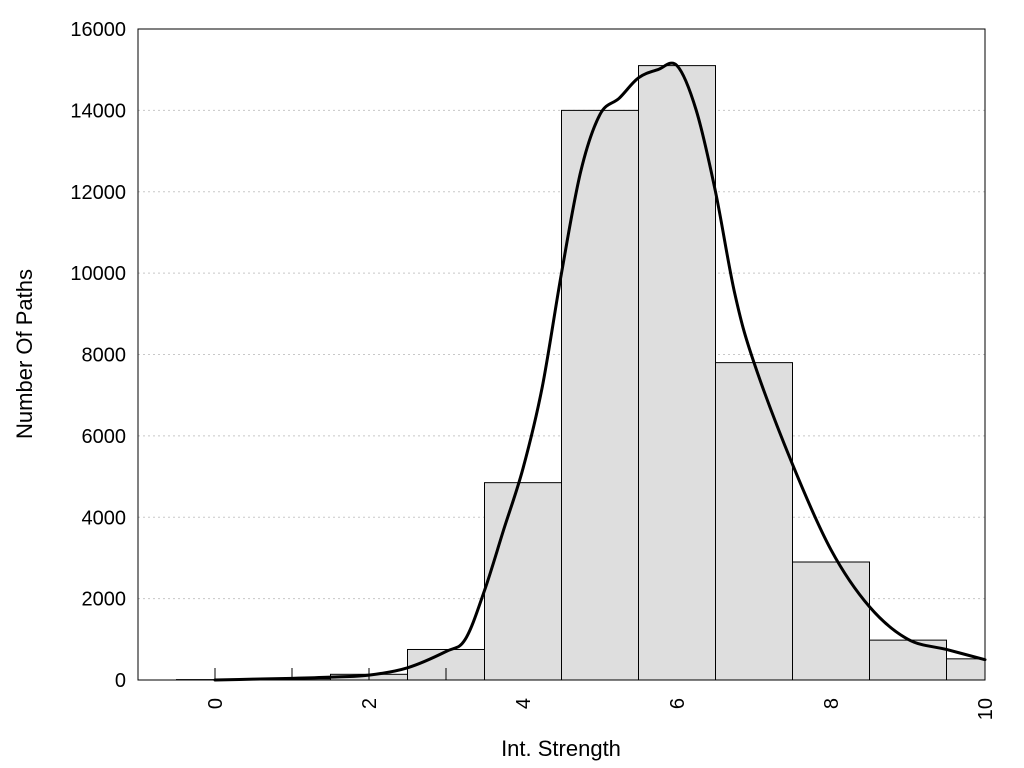 The height and width of the screenshot is (768, 1024). Describe the element at coordinates (524, 703) in the screenshot. I see `x-tick-label-4: 4` at that location.